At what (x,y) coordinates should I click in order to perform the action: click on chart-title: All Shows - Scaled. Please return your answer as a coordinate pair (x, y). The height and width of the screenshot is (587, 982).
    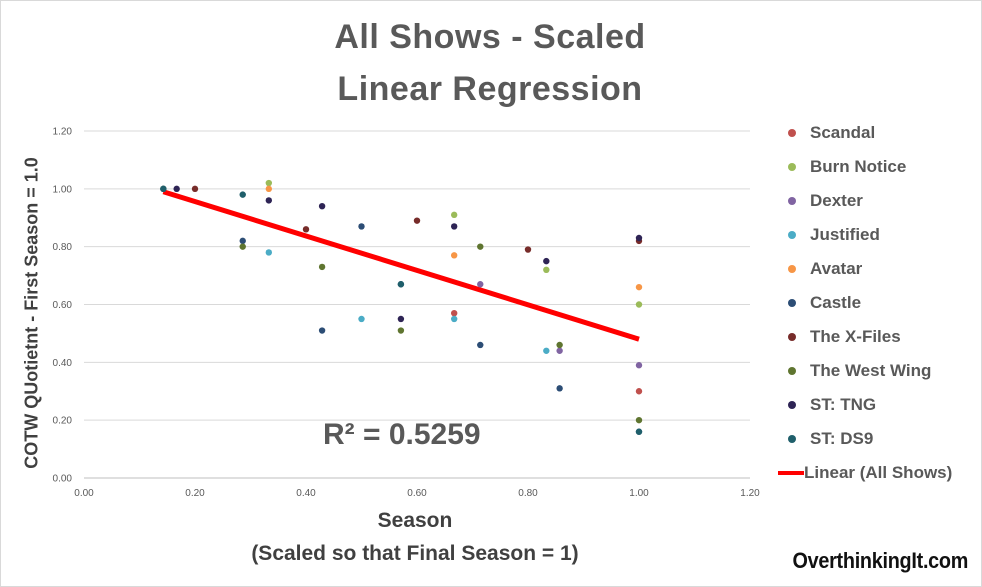
    Looking at the image, I should click on (490, 37).